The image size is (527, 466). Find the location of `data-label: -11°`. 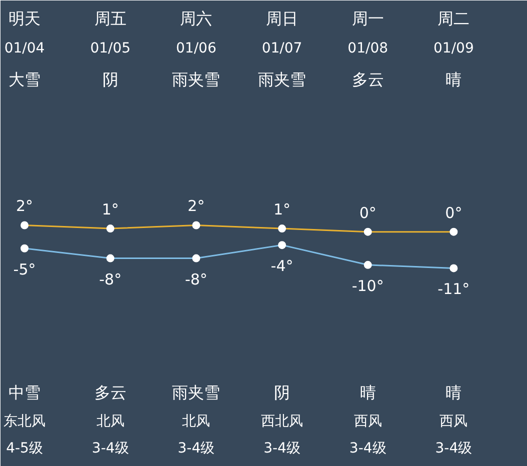

data-label: -11° is located at coordinates (454, 289).